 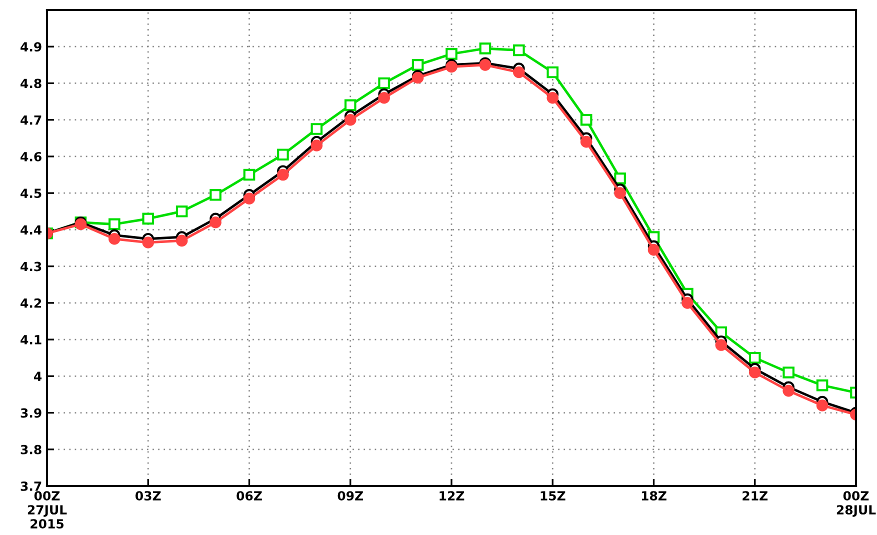 What do you see at coordinates (31, 449) in the screenshot?
I see `y-tick-label: 3.8` at bounding box center [31, 449].